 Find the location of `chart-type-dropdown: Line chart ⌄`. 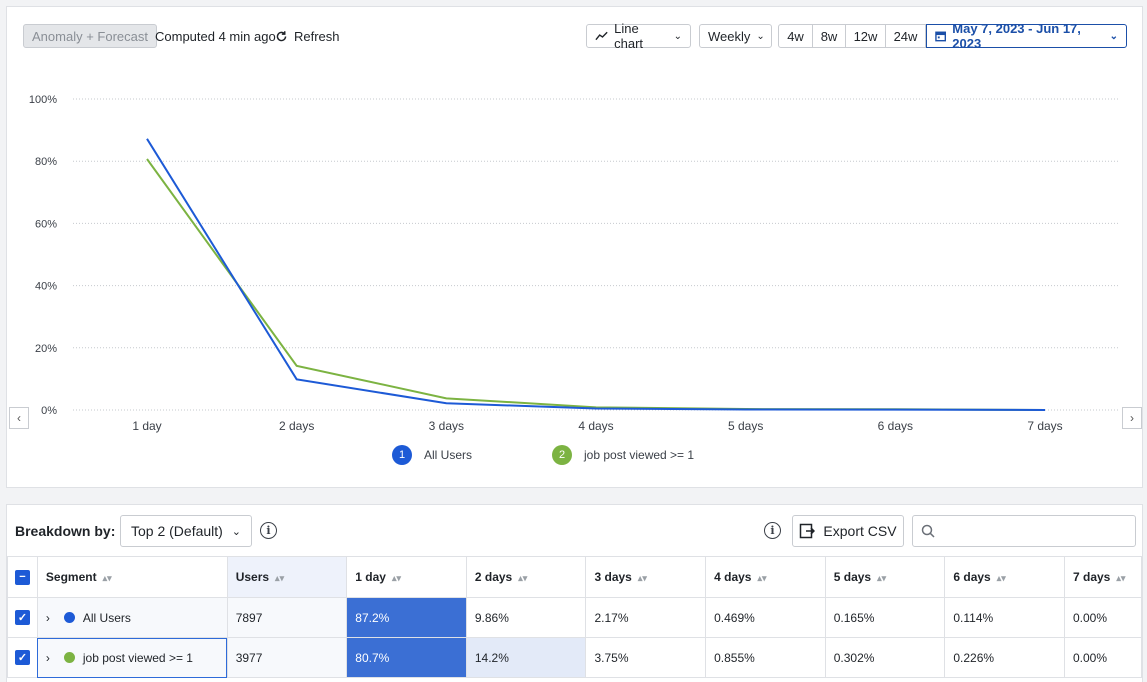

chart-type-dropdown: Line chart ⌄ is located at coordinates (638, 36).